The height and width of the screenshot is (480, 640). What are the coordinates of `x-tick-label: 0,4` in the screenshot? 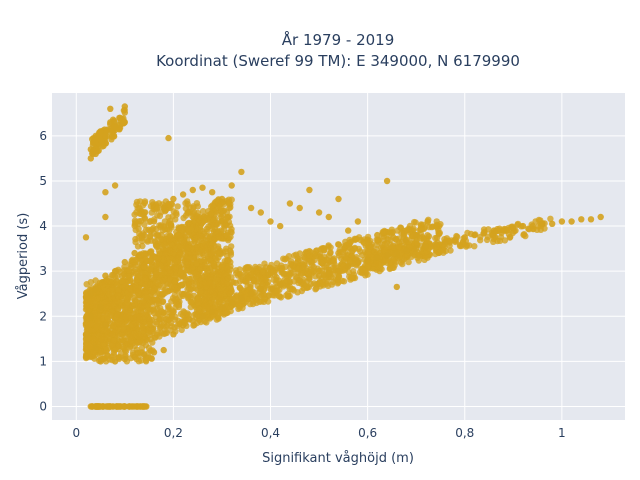 It's located at (270, 433).